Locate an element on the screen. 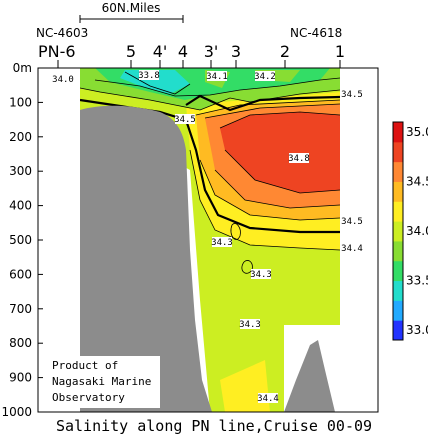 The image size is (428, 438). station-id-right: NC-4618 is located at coordinates (316, 33).